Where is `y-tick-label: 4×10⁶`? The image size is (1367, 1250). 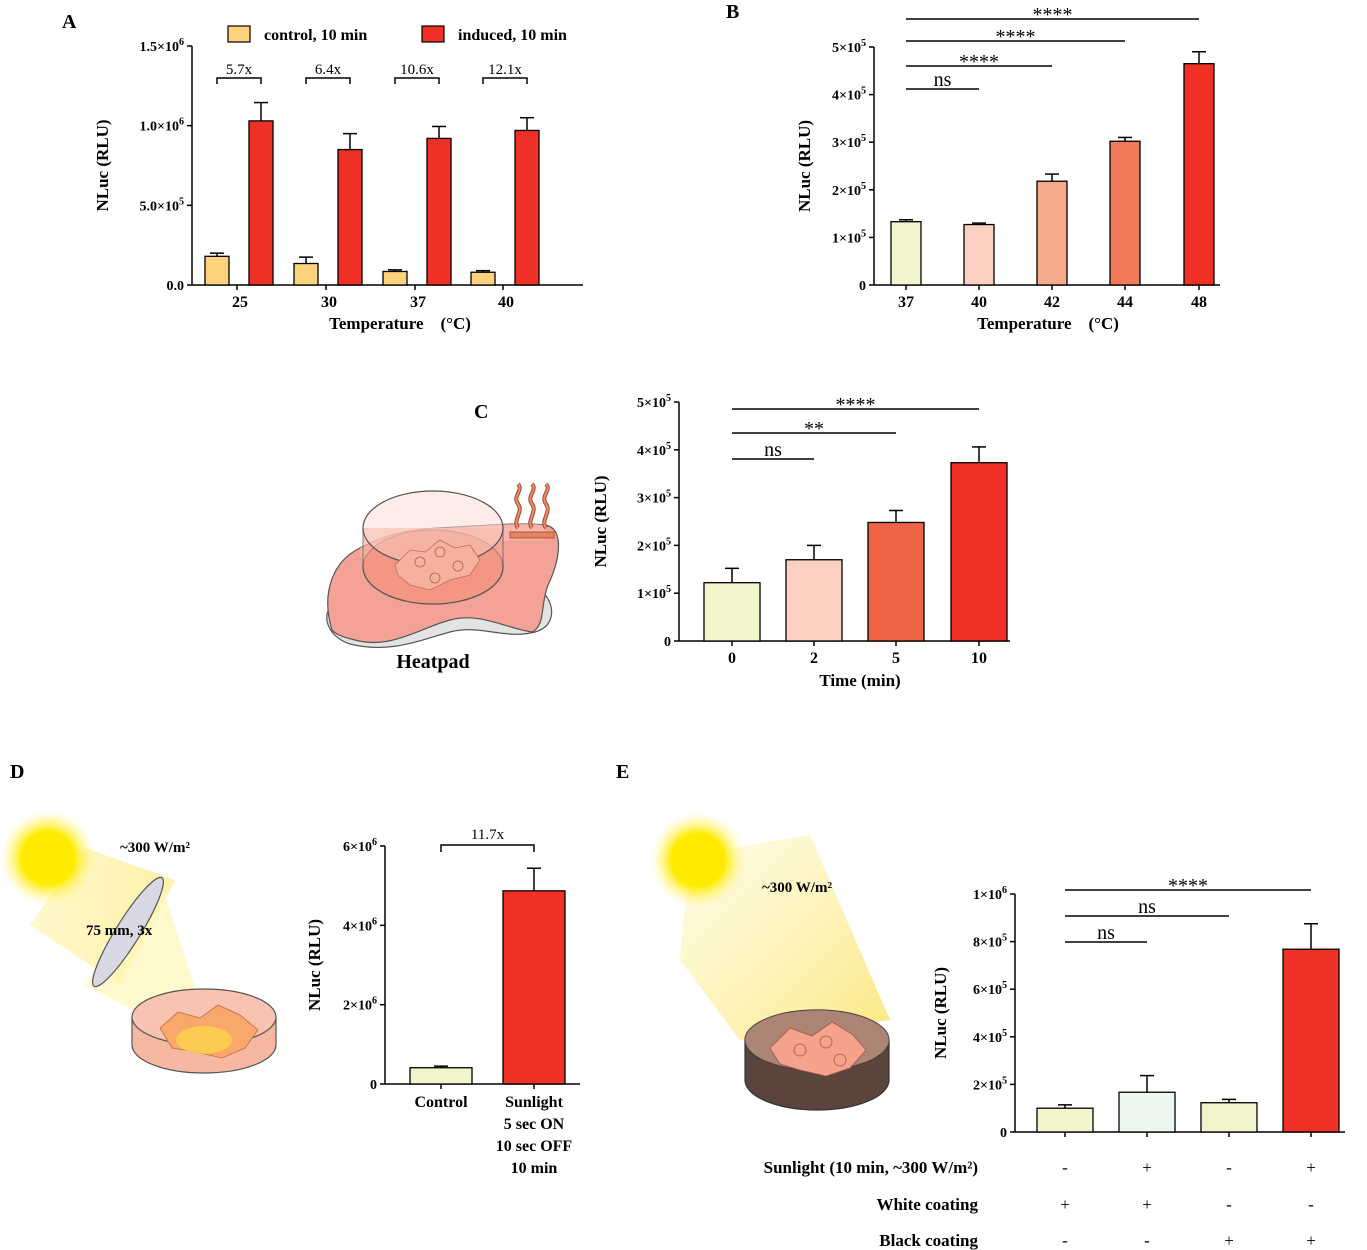
y-tick-label: 4×10⁶ is located at coordinates (360, 925).